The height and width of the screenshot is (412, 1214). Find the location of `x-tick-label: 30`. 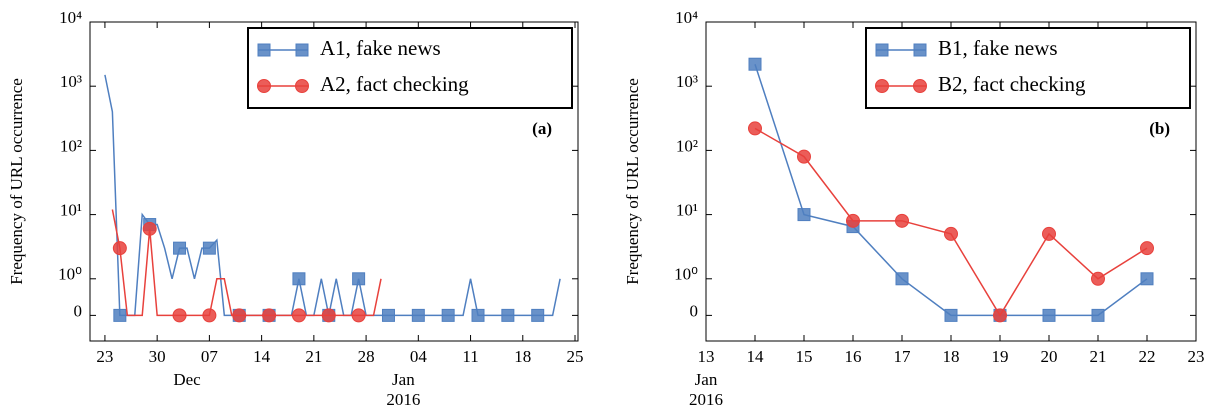

x-tick-label: 30 is located at coordinates (157, 356).